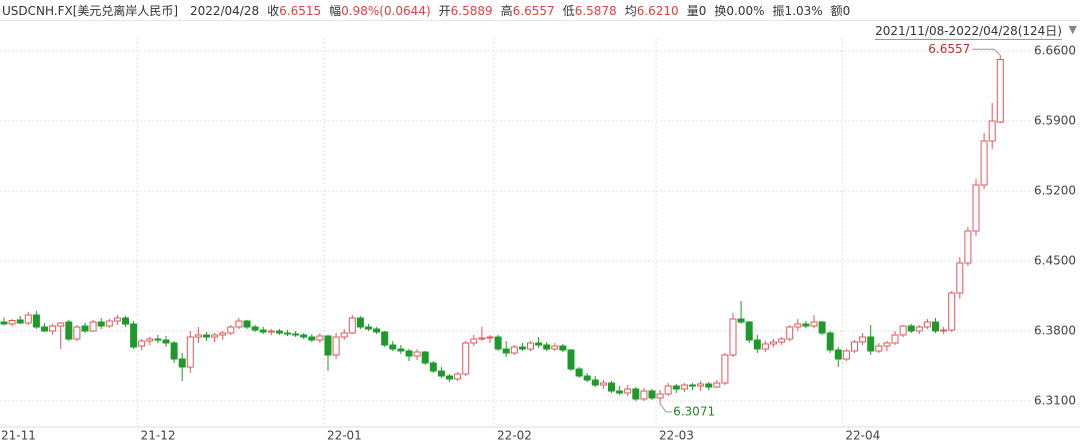  I want to click on quote-field: 均6.6210, so click(652, 11).